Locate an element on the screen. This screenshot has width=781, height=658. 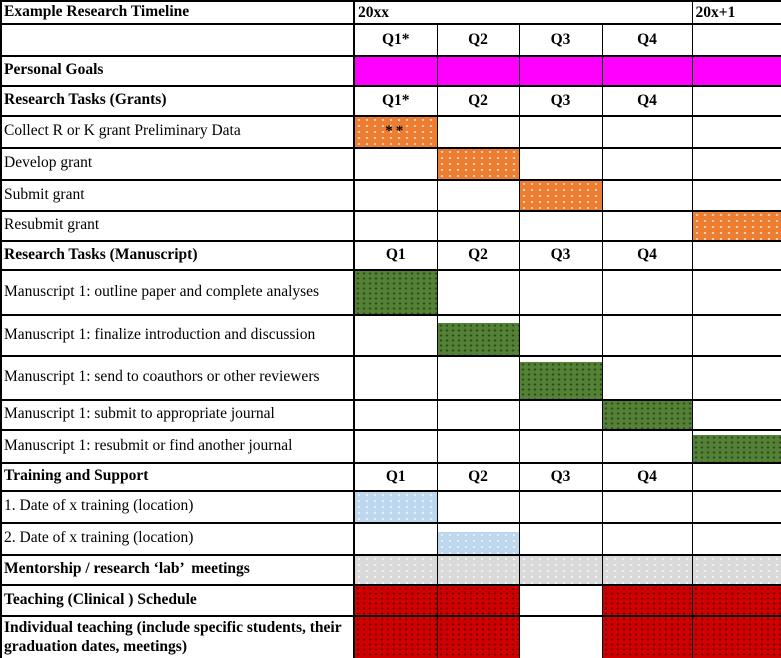
orange-bar-cell is located at coordinates (560, 195).